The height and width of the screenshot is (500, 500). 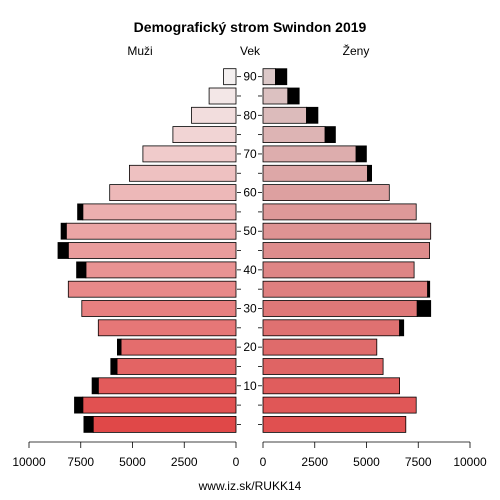 What do you see at coordinates (250, 193) in the screenshot?
I see `age-tick-label: 60` at bounding box center [250, 193].